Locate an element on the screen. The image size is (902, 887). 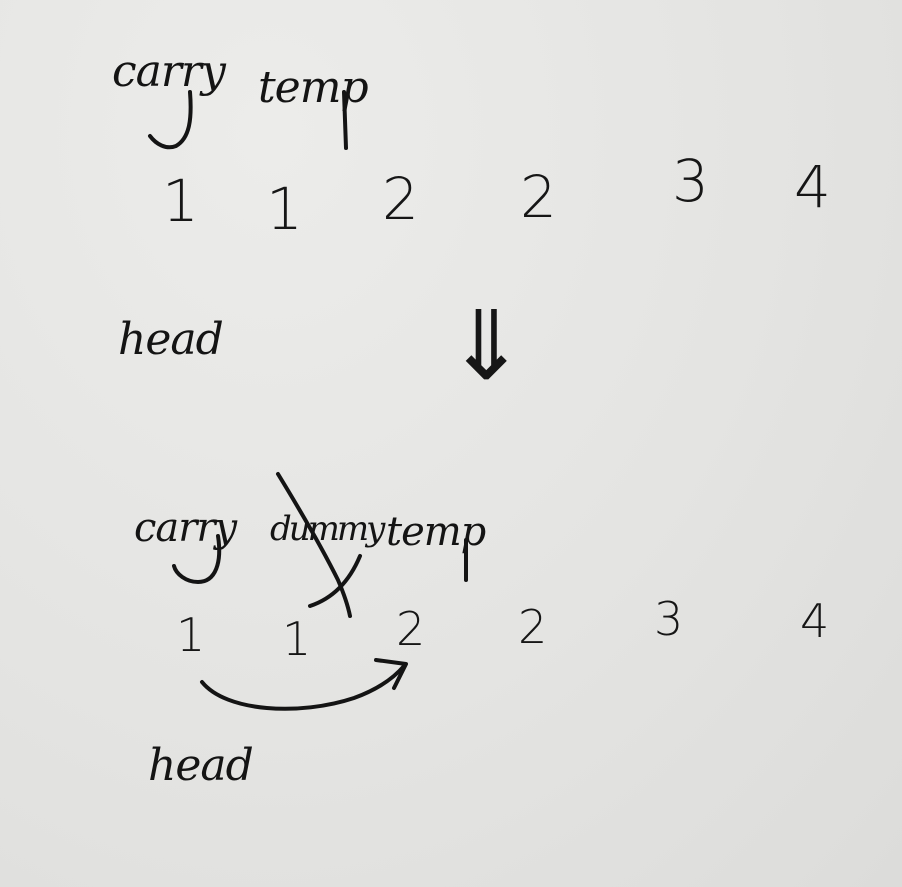
bottom-node-2: 1 is located at coordinates (297, 639).